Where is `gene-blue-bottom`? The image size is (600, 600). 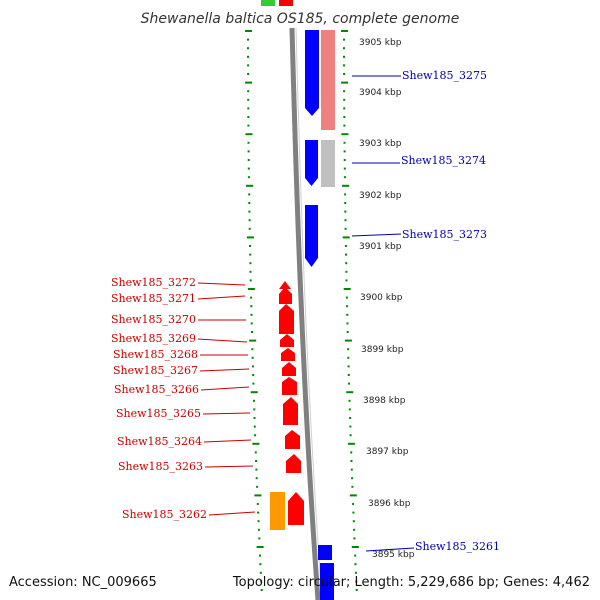
gene-blue-bottom is located at coordinates (327, 581).